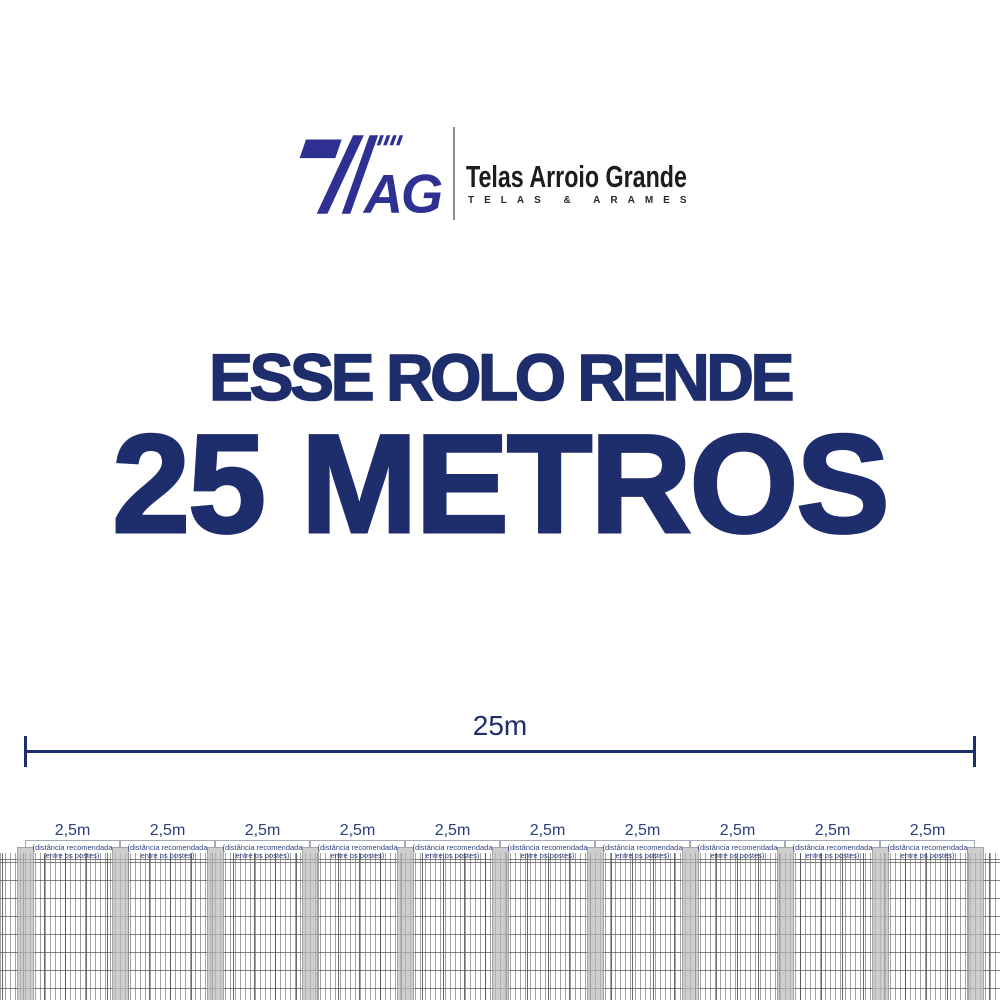  Describe the element at coordinates (500, 725) in the screenshot. I see `total-measurement-label: 25m` at that location.